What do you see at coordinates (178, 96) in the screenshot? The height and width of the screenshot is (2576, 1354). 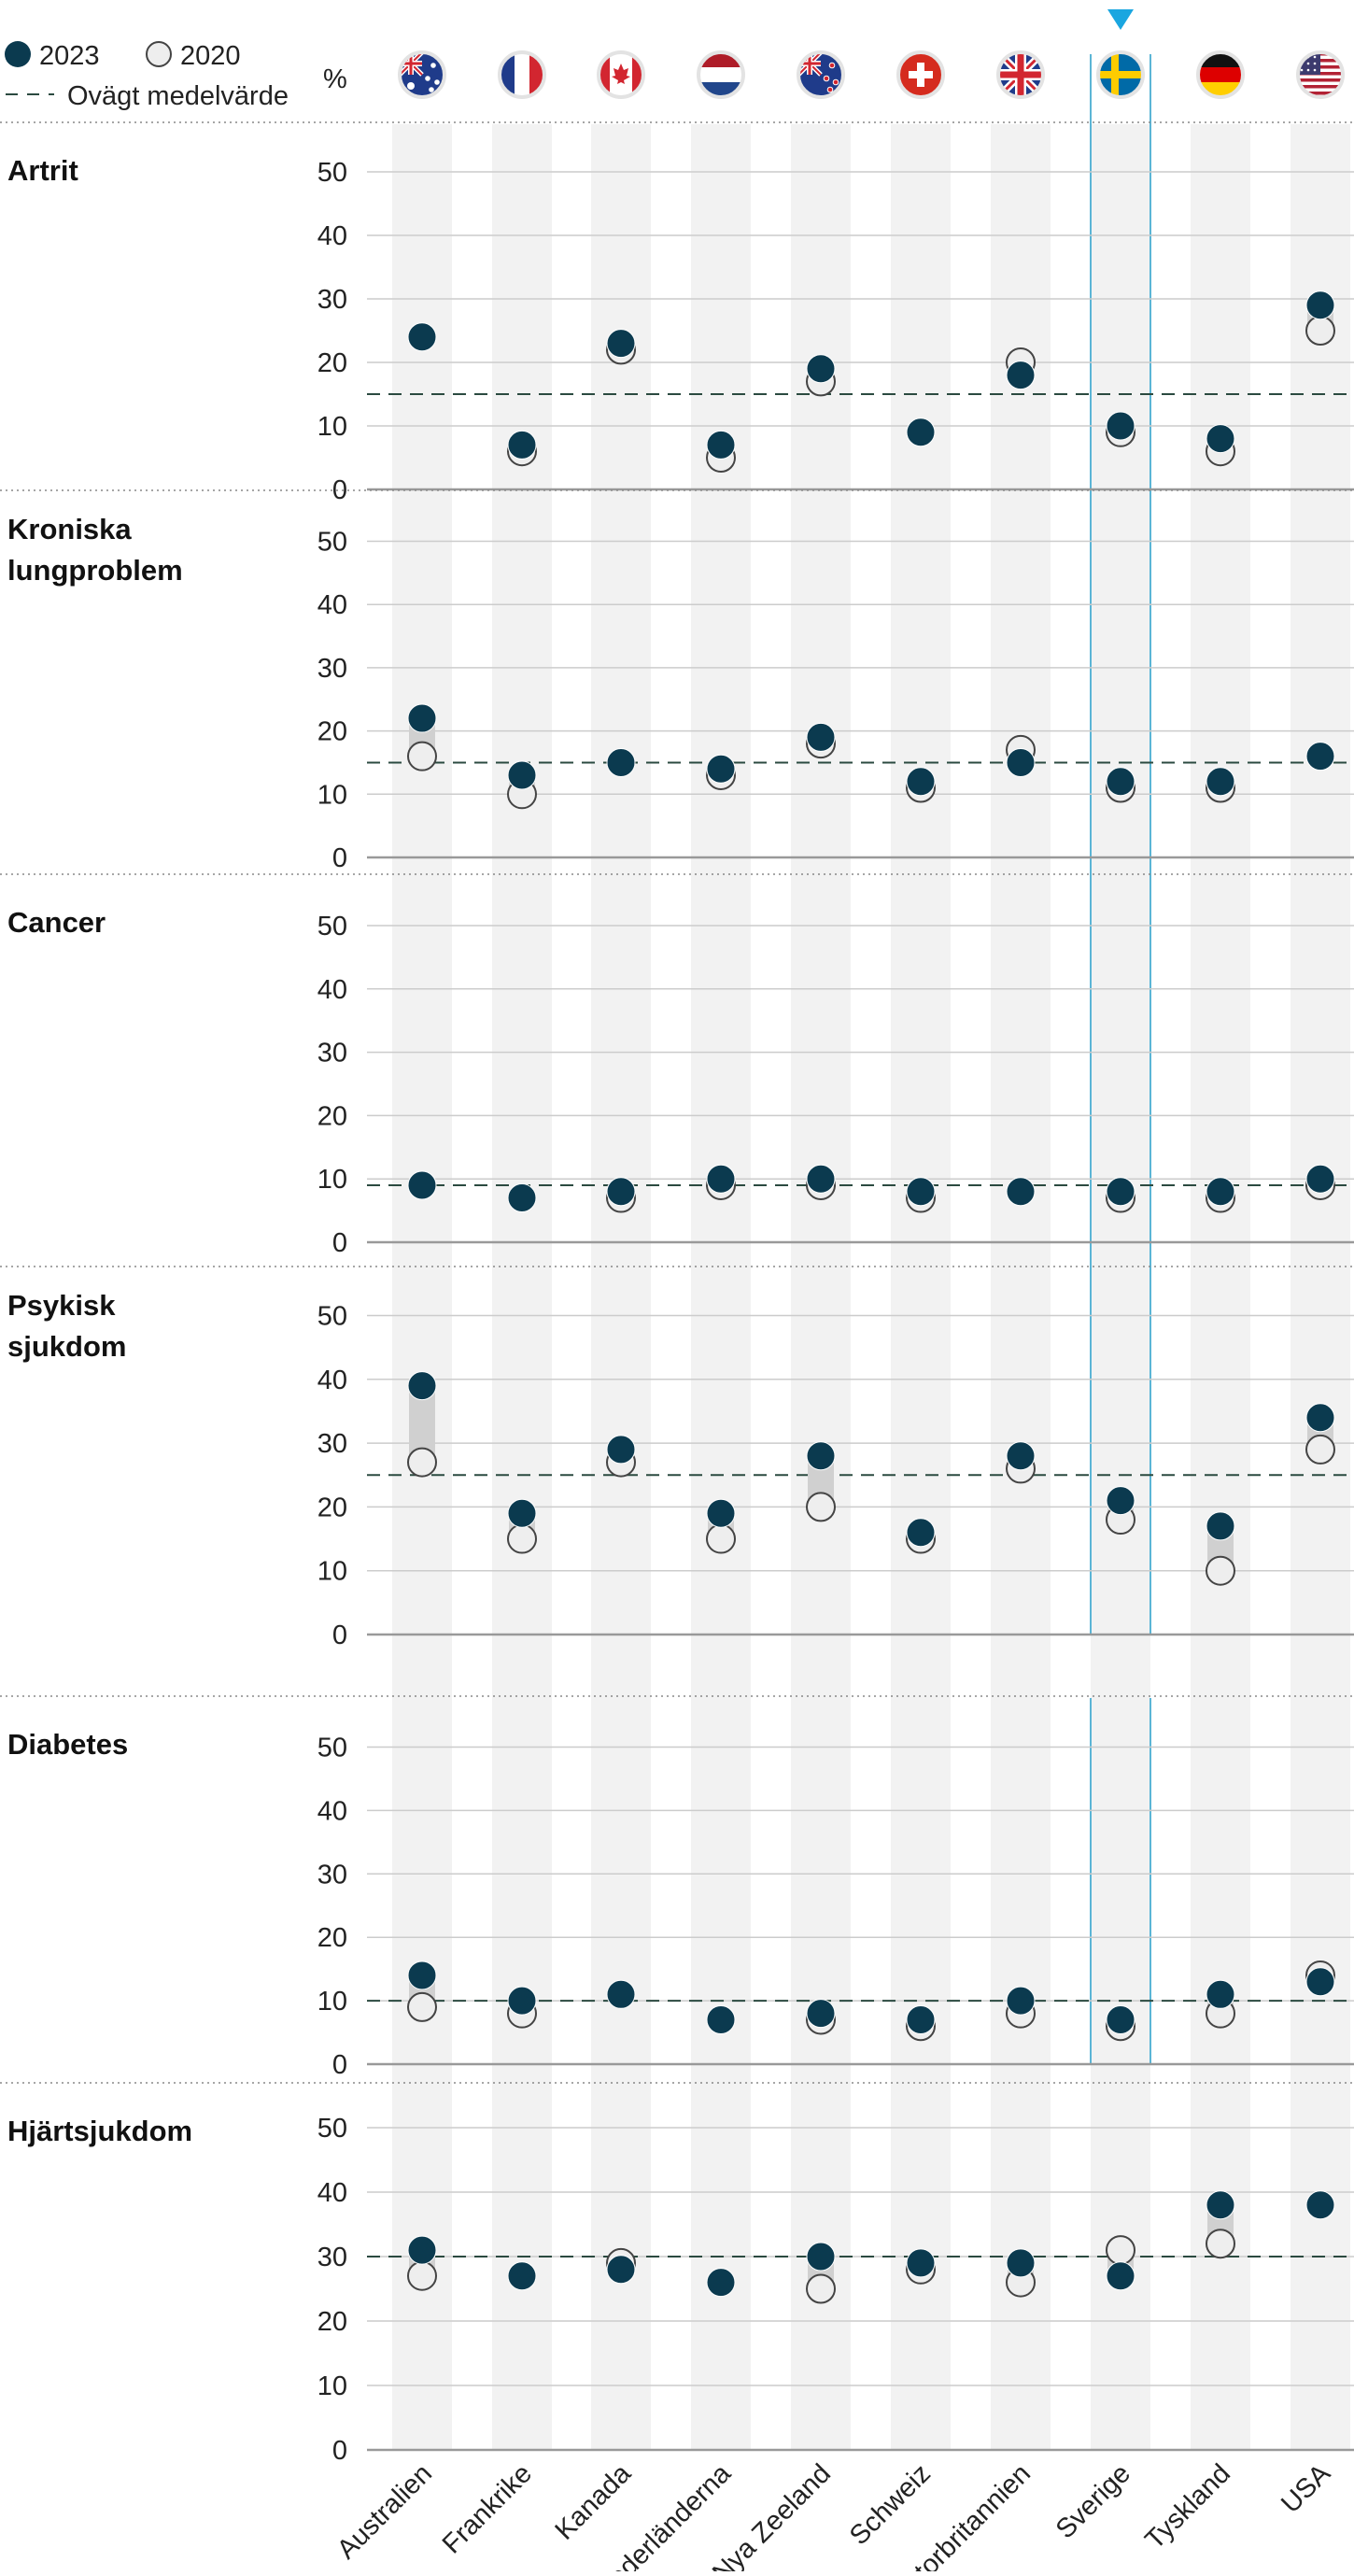 I see `legend-average-label: Ovägt medelvärde` at bounding box center [178, 96].